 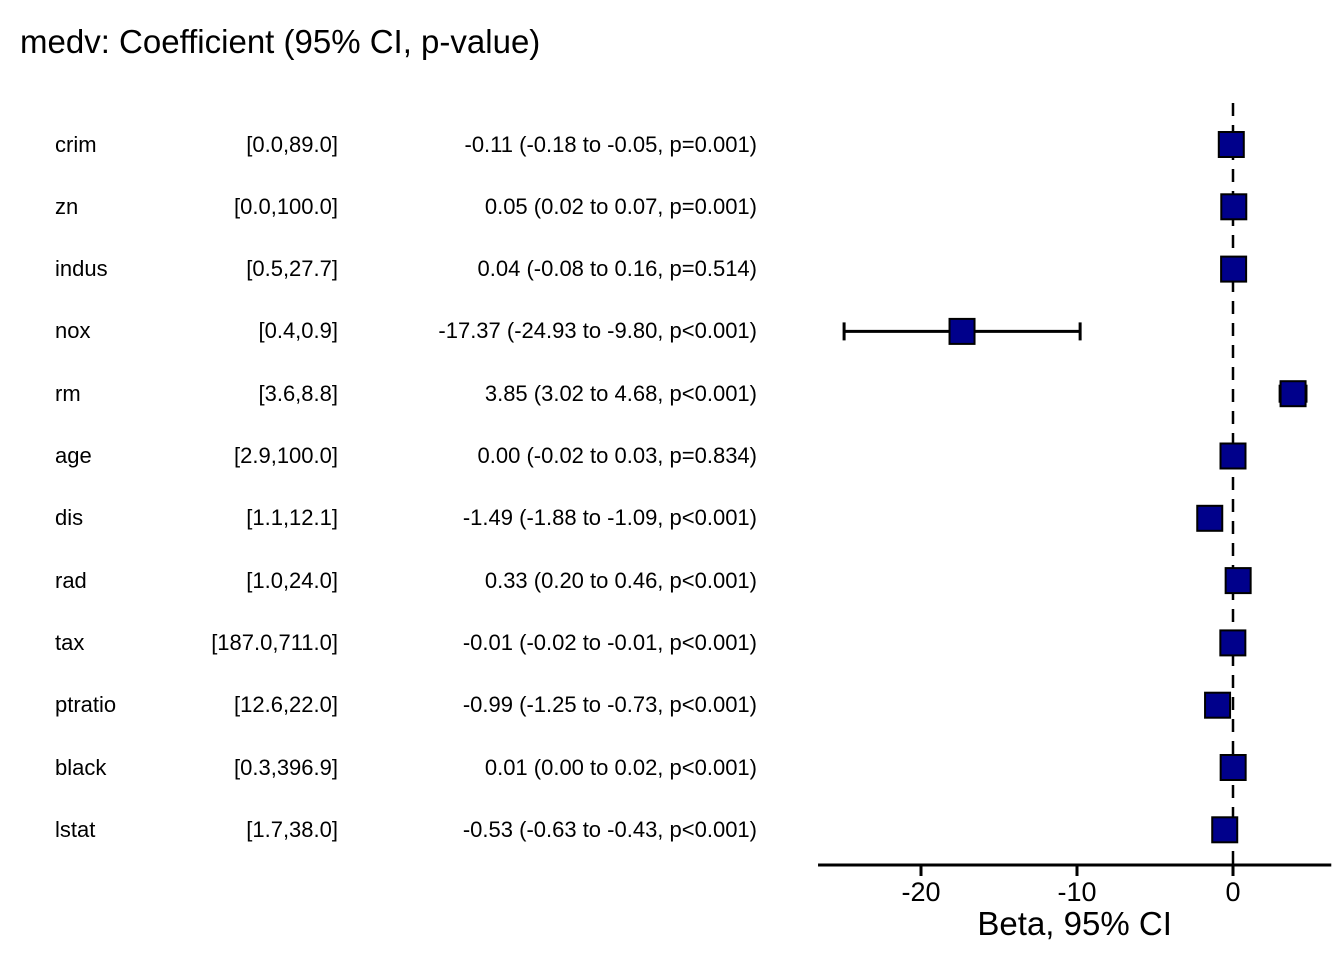 What do you see at coordinates (280, 41) in the screenshot?
I see `figure-title: medv: Coefficient (95% CI, p-value)` at bounding box center [280, 41].